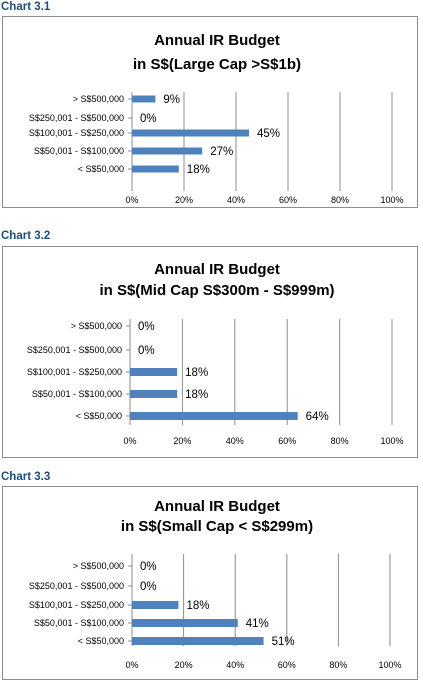 Image resolution: width=423 pixels, height=686 pixels. What do you see at coordinates (217, 64) in the screenshot?
I see `chart-title-line: in S$(Large Cap >S$1b)` at bounding box center [217, 64].